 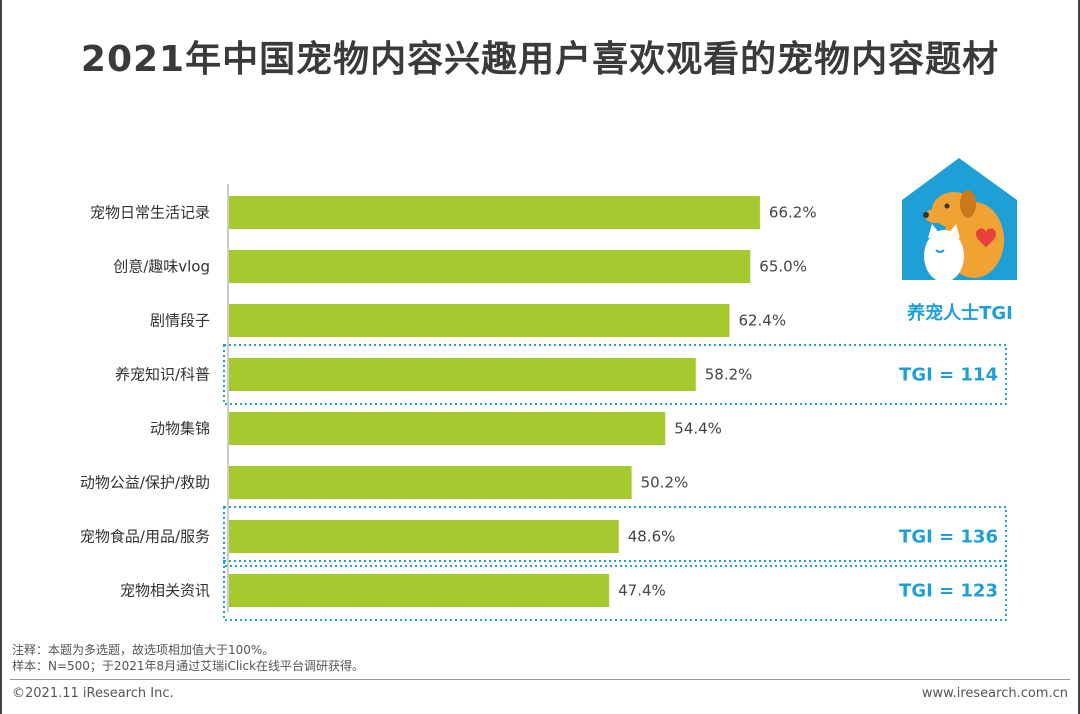 What do you see at coordinates (783, 267) in the screenshot?
I see `value-label: 65.0%` at bounding box center [783, 267].